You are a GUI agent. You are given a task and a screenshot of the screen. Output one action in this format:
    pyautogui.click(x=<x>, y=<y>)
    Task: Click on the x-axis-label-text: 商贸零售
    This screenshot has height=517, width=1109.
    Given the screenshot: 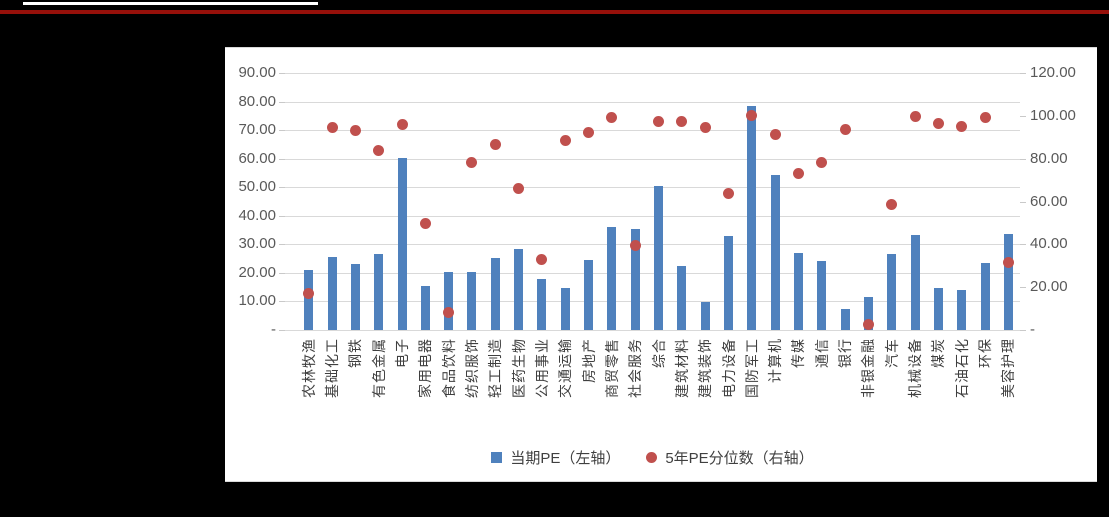 What is the action you would take?
    pyautogui.click(x=611, y=368)
    